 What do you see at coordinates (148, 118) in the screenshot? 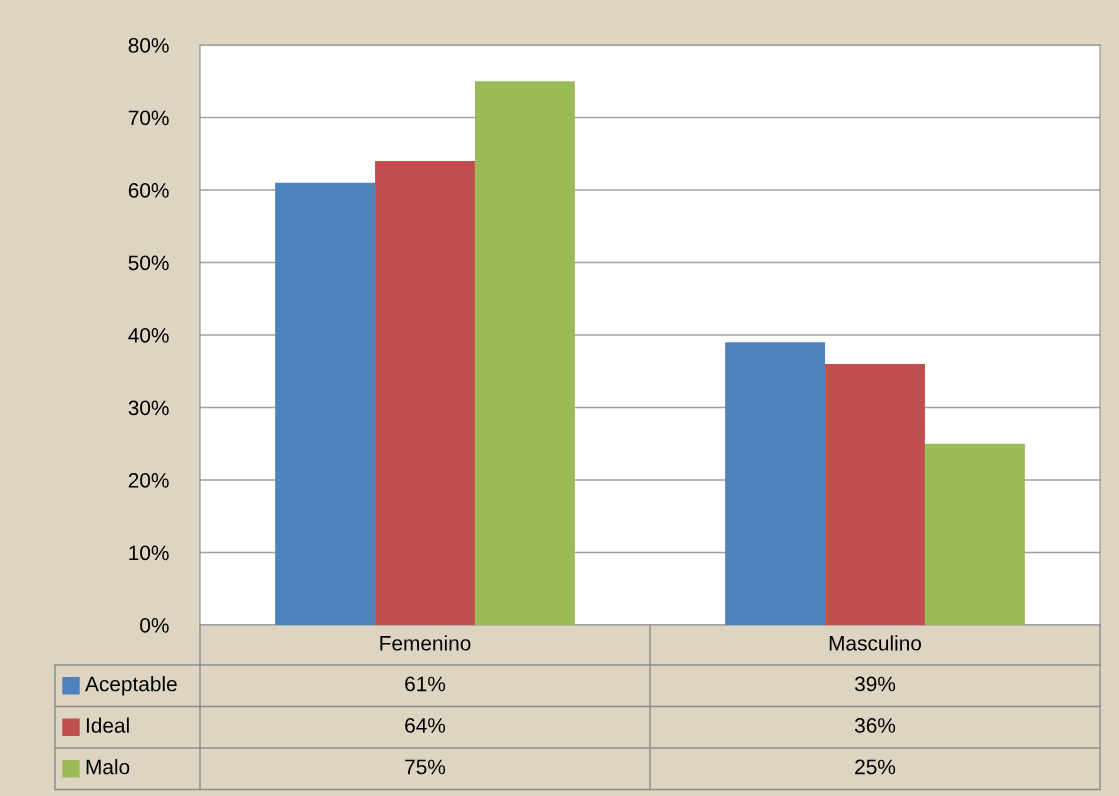
I see `y-tick-label: 70%` at bounding box center [148, 118].